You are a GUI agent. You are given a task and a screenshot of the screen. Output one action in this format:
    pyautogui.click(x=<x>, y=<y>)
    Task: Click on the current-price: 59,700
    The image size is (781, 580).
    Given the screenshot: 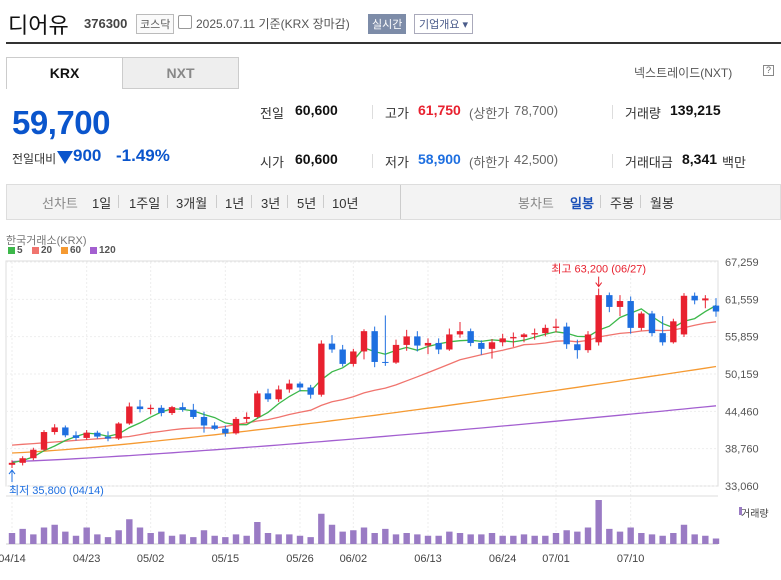 What is the action you would take?
    pyautogui.click(x=61, y=122)
    